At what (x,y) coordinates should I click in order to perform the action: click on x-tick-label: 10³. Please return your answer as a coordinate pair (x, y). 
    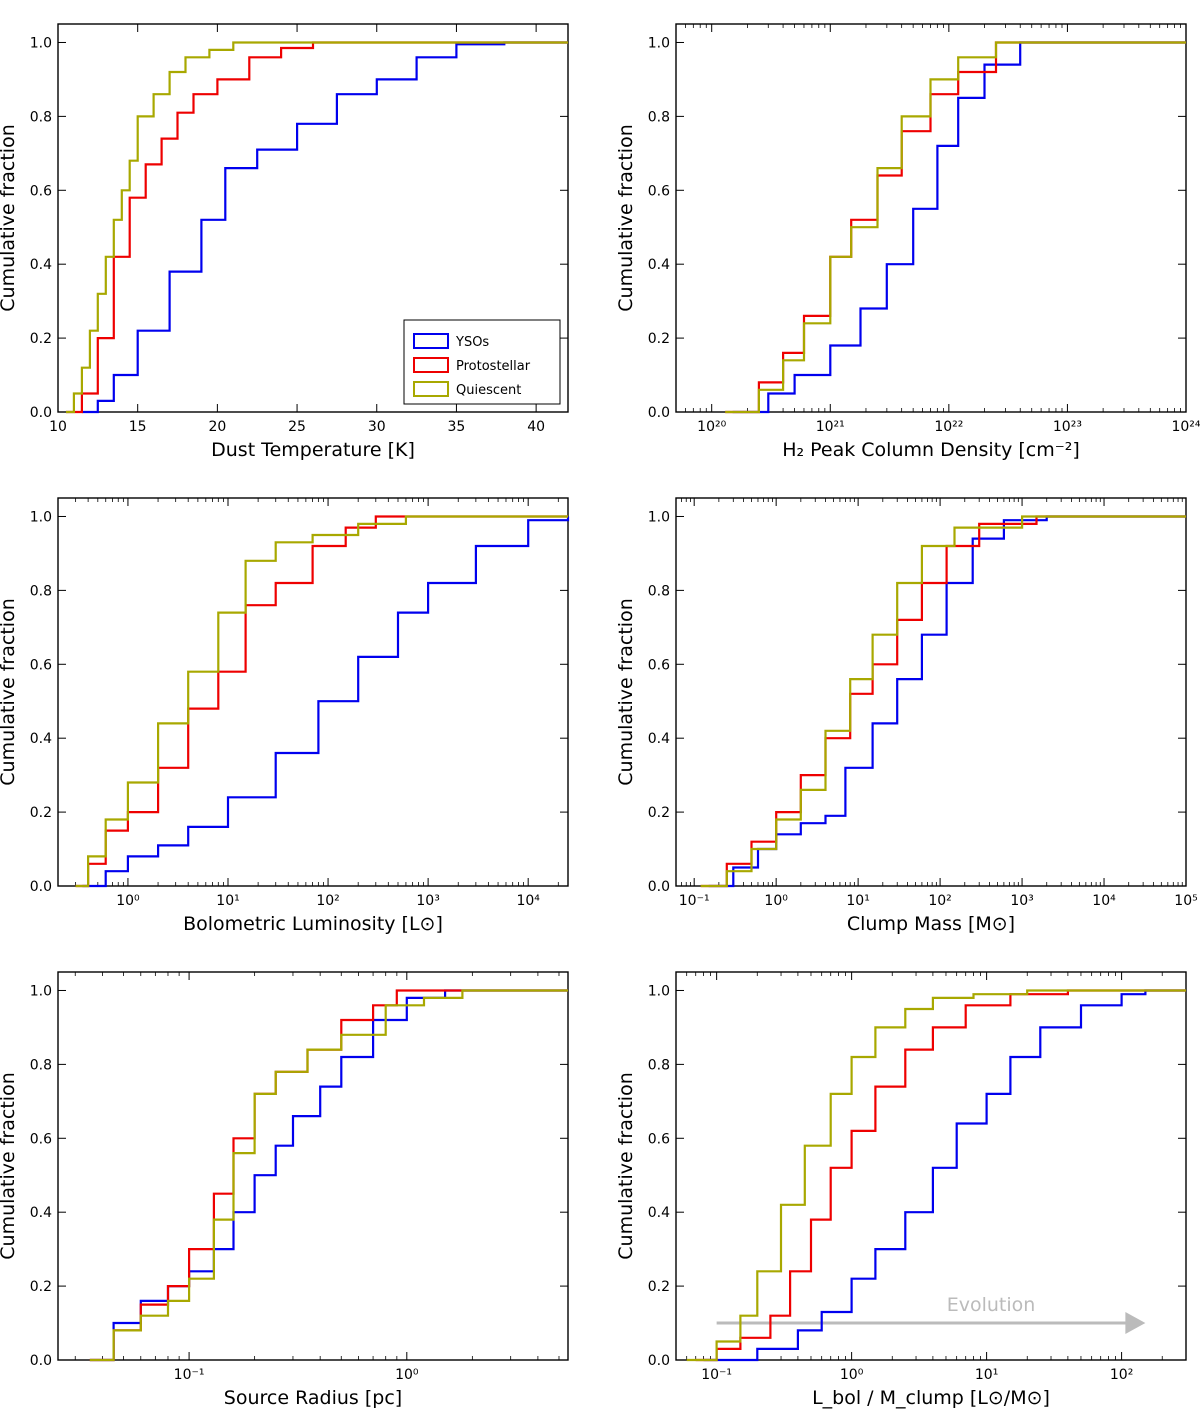
    Looking at the image, I should click on (1021, 901).